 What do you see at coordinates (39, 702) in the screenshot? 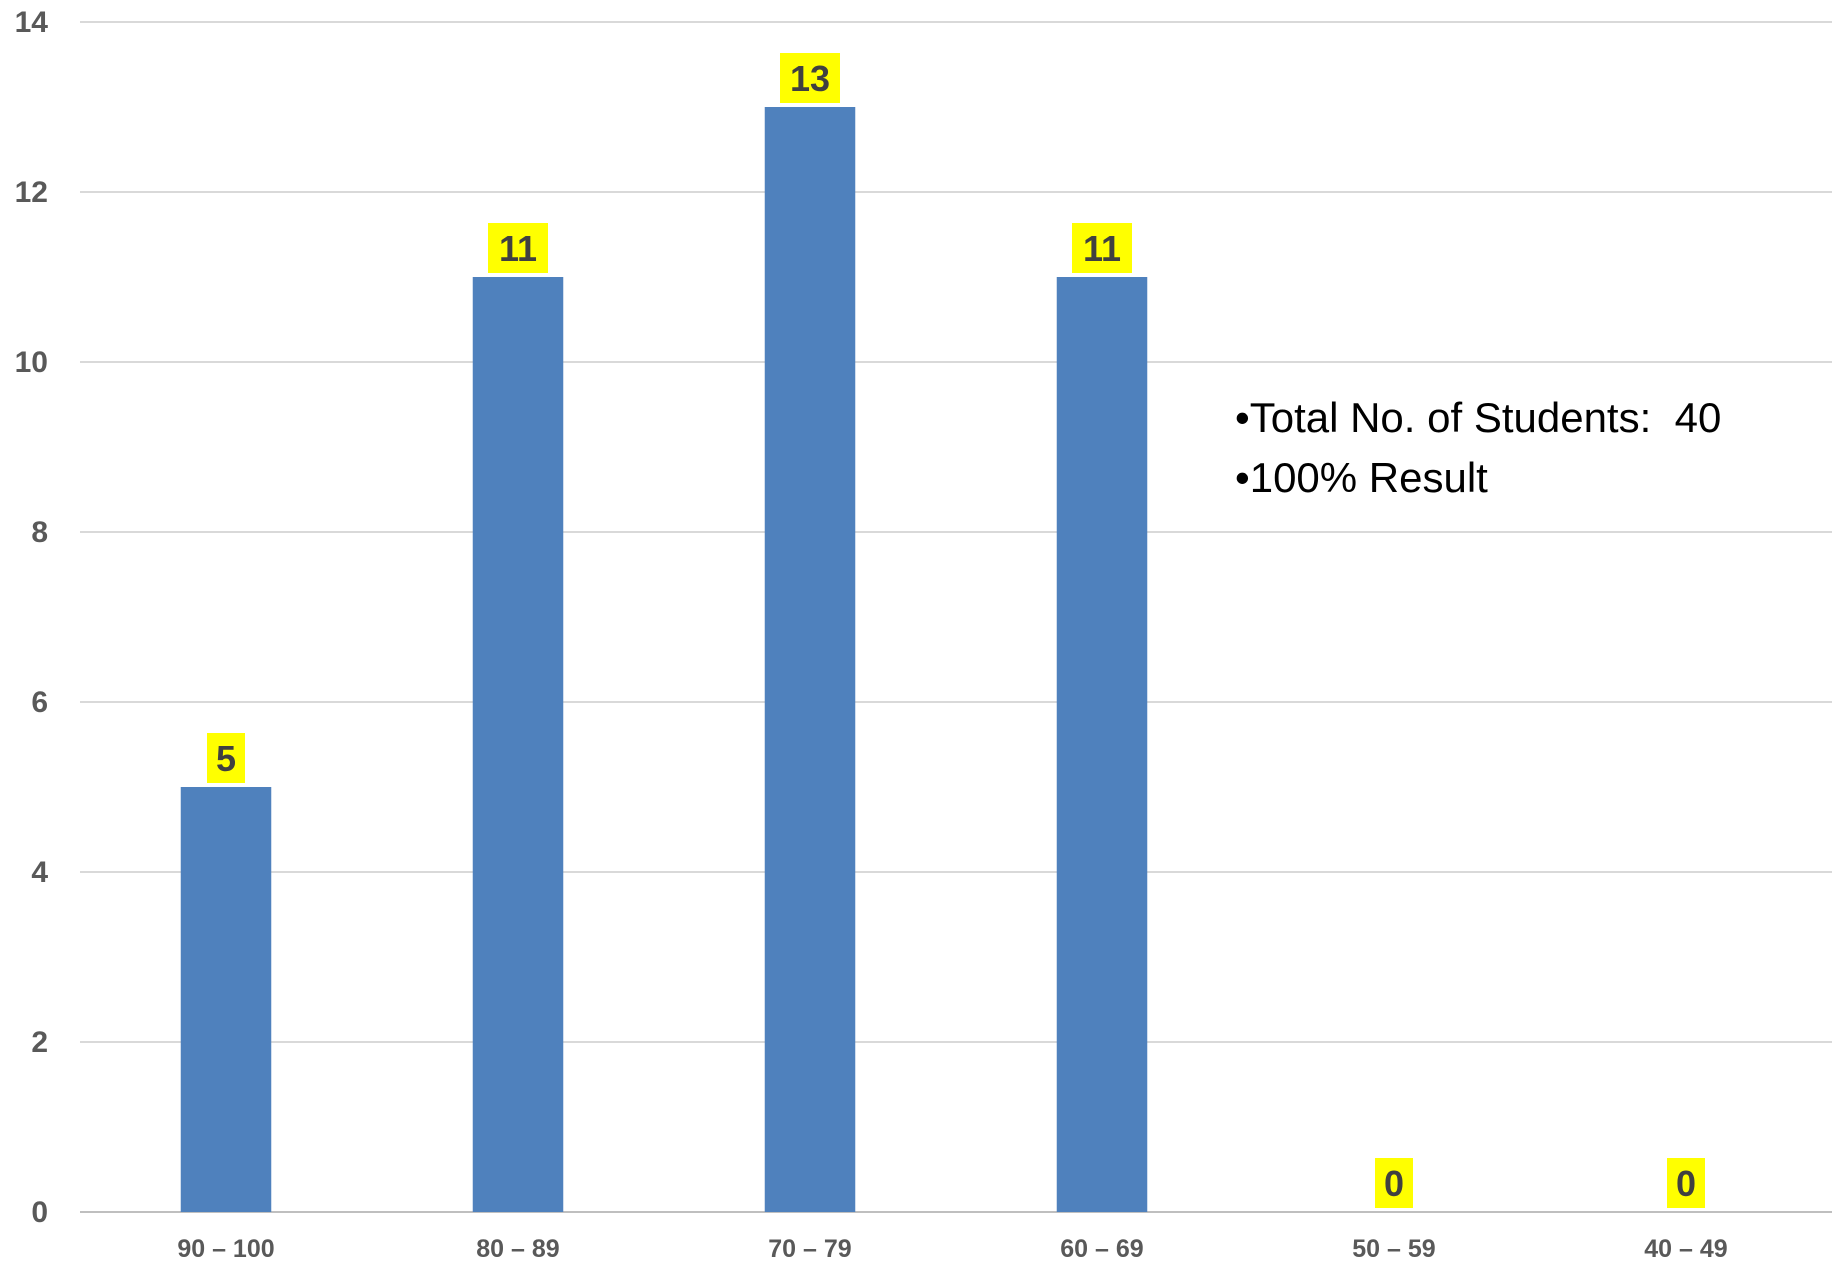
I see `y-tick-label: 6` at bounding box center [39, 702].